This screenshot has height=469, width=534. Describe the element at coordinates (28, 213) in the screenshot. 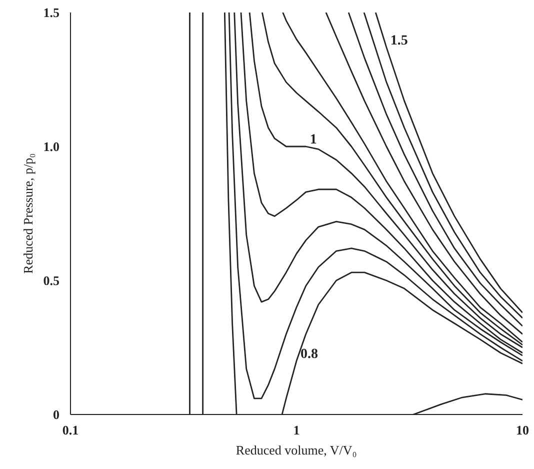

I see `y-axis-title: Reduced Pressure, p/p₀` at that location.